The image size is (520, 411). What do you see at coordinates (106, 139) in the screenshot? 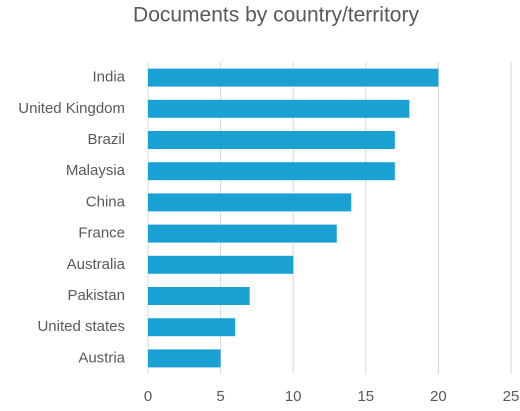
I see `y-tick-label: Brazil` at bounding box center [106, 139].